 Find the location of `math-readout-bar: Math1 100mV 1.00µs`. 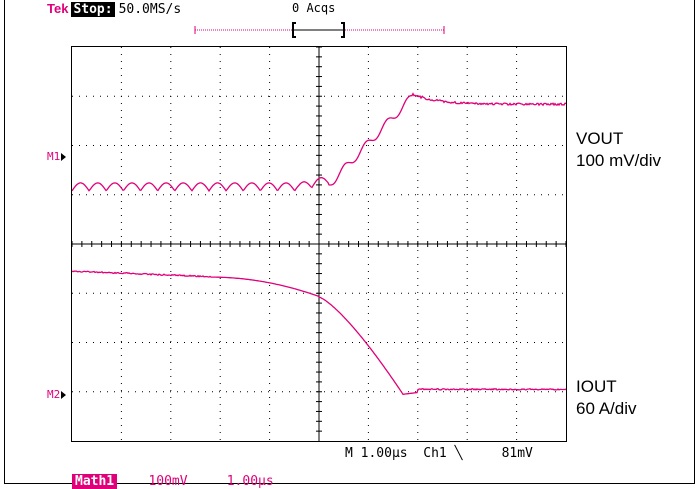

math-readout-bar: Math1 100mV 1.00µs is located at coordinates (173, 481).